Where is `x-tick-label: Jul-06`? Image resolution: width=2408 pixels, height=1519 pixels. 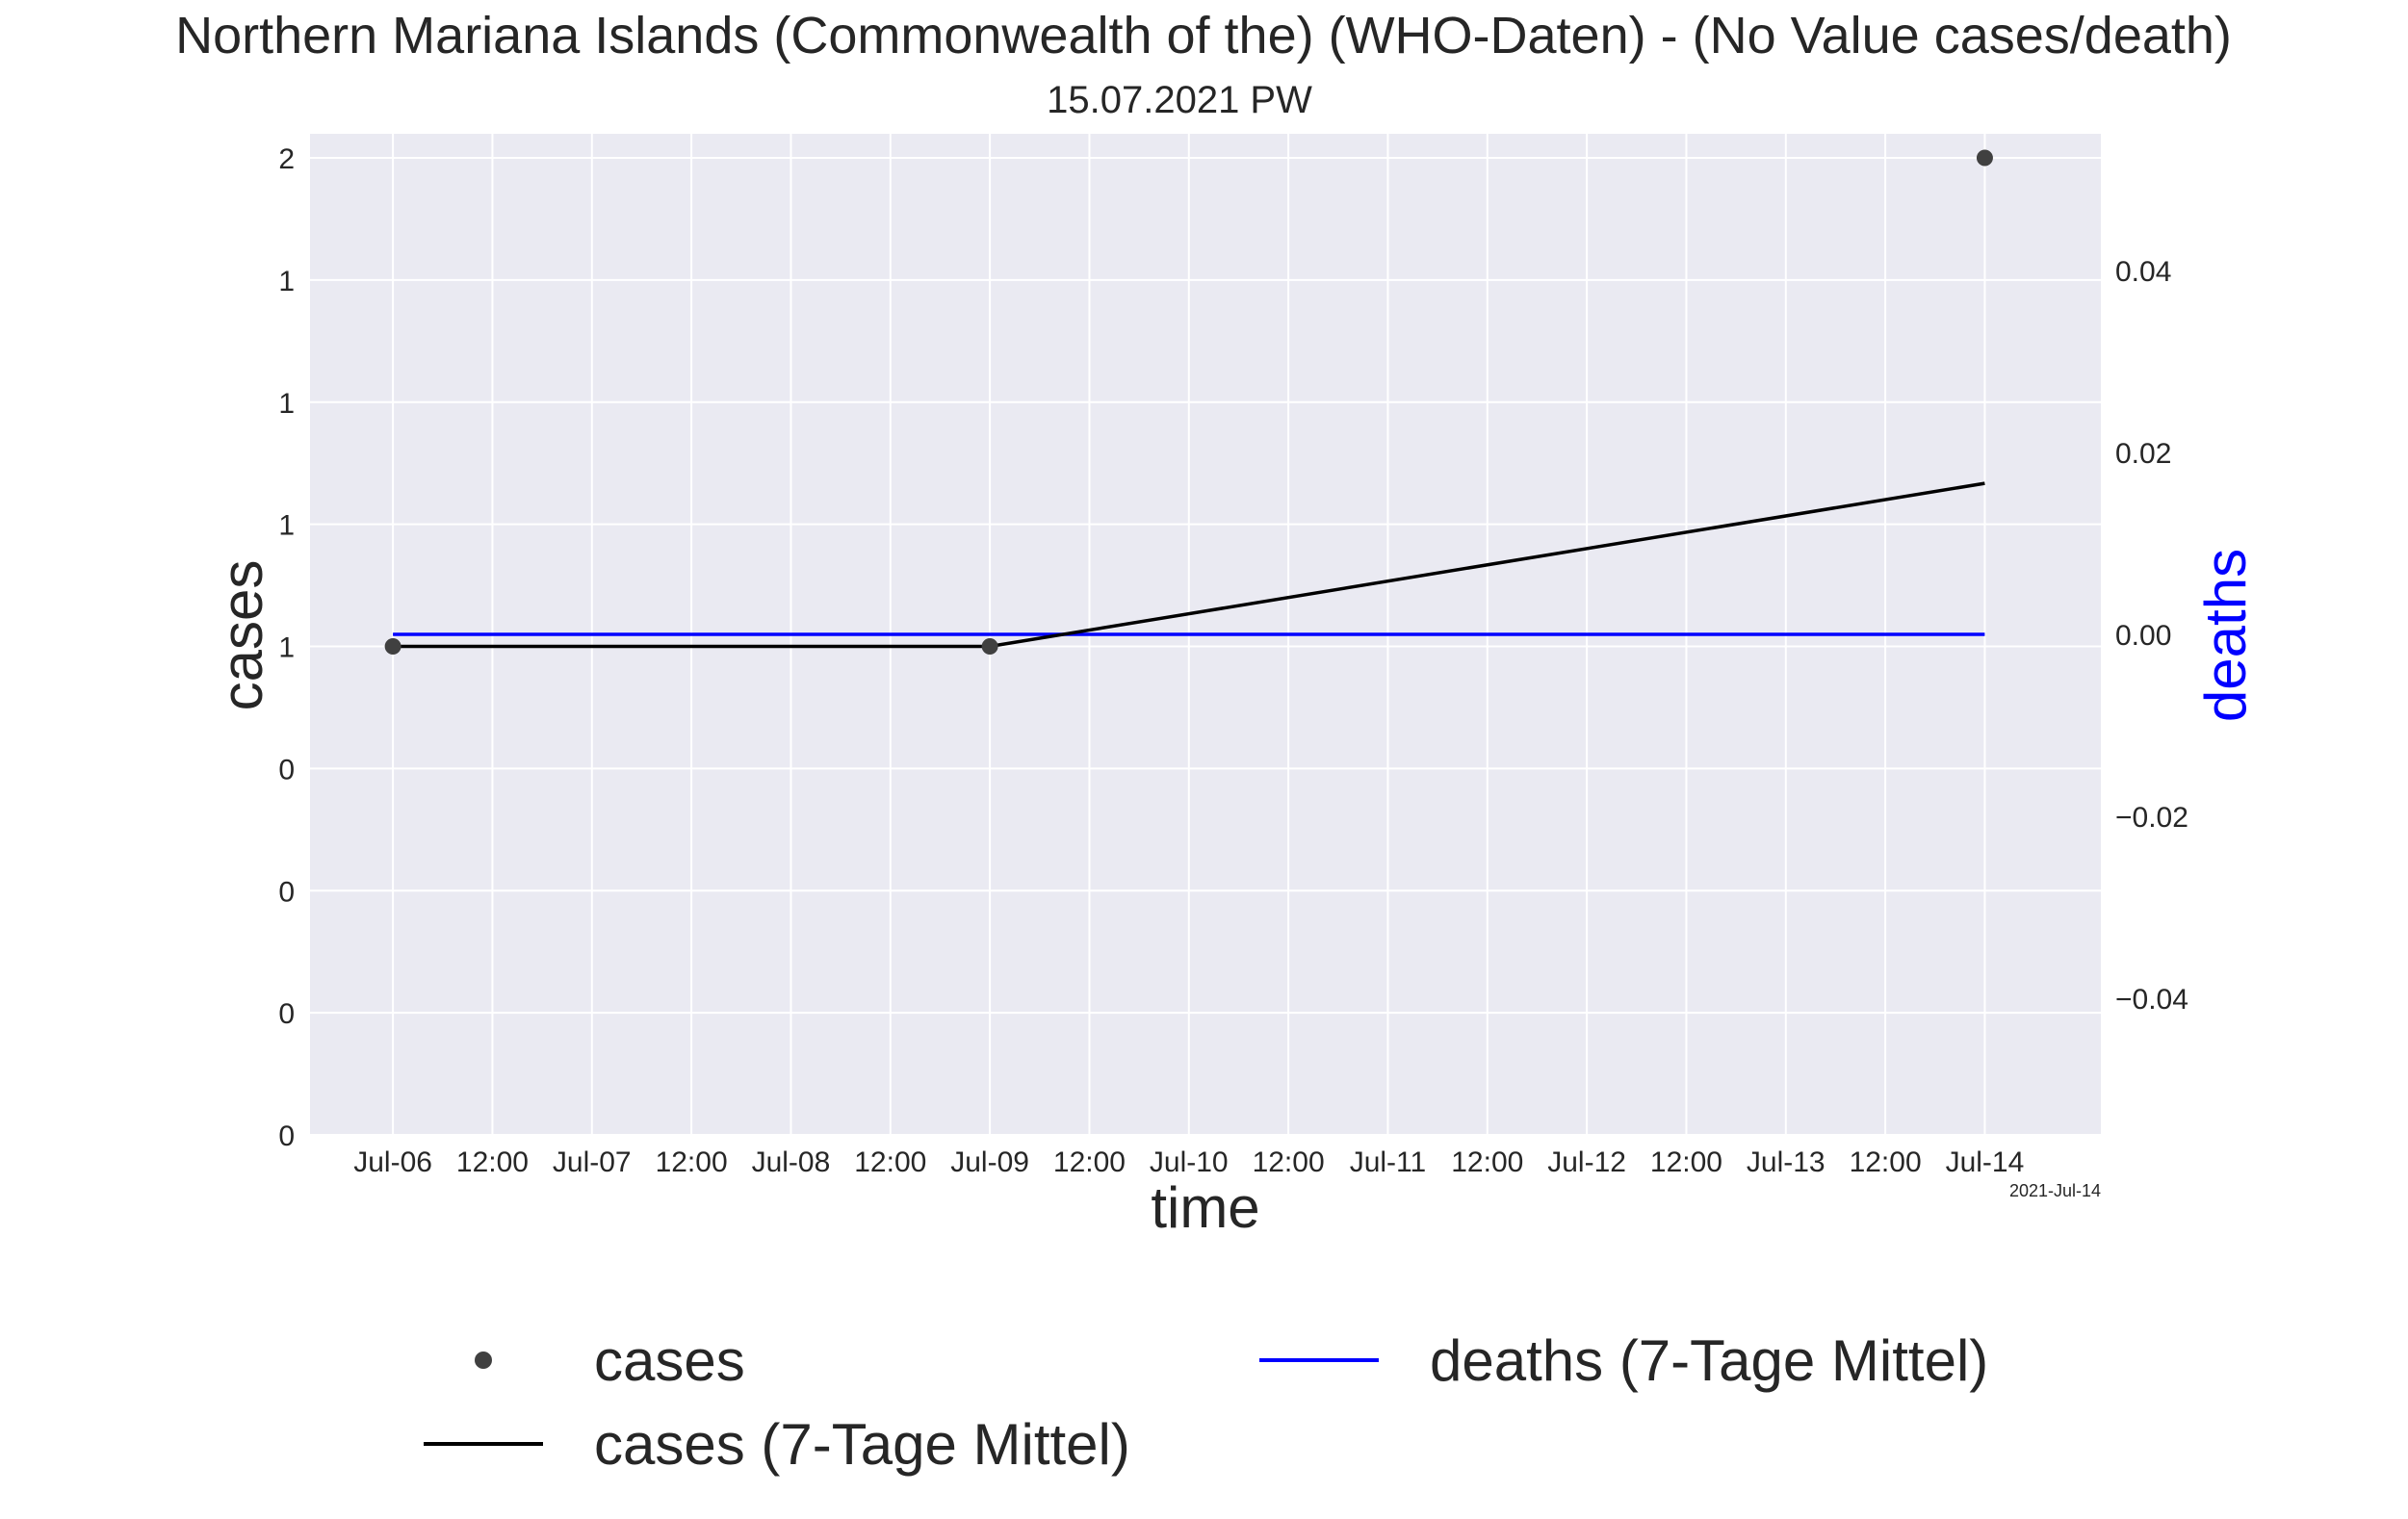
x-tick-label: Jul-06 is located at coordinates (392, 1162).